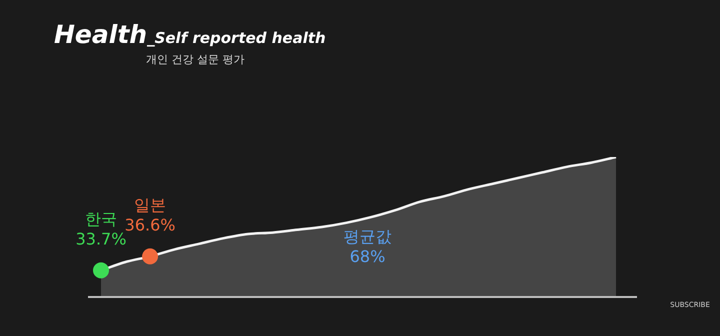  Describe the element at coordinates (195, 59) in the screenshot. I see `chart-subtitle: 개인 건강 설문 평가` at that location.